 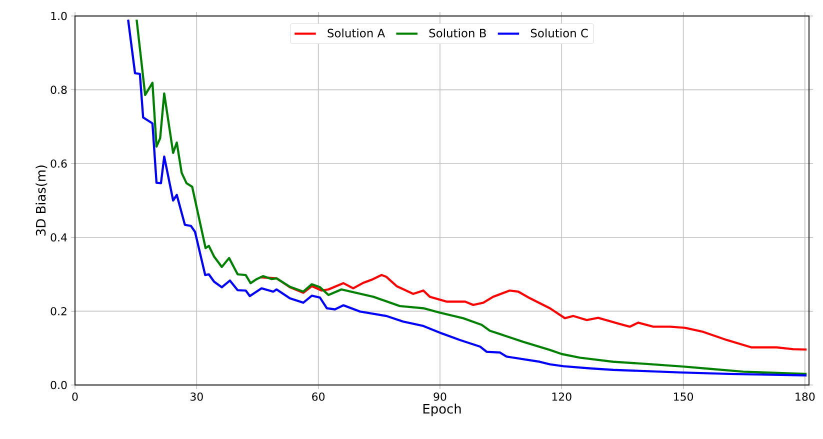 I want to click on y-tick-label: 1.0, so click(x=59, y=16).